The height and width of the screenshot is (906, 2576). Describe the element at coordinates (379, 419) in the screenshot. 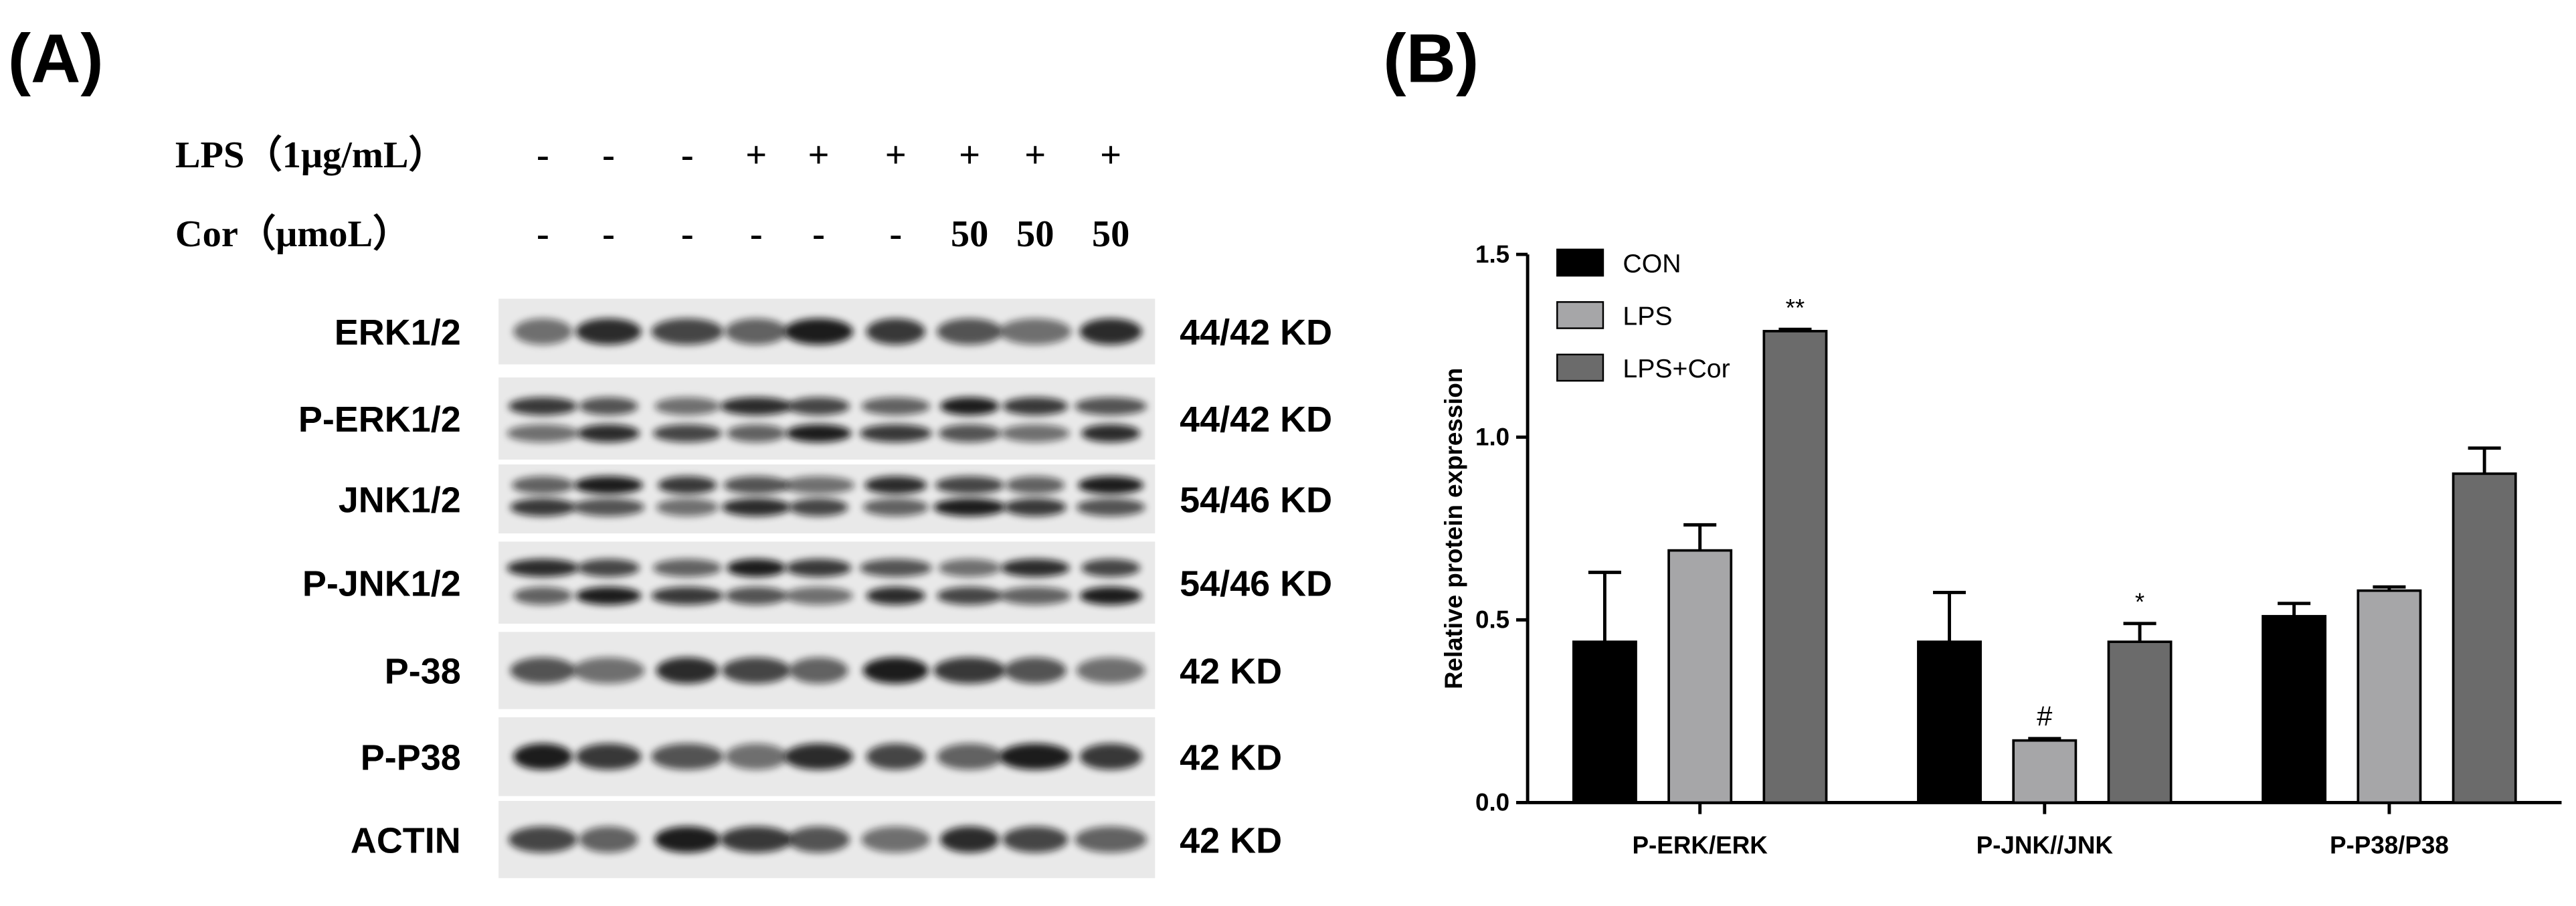

I see `protein-label: P-ERK1/2` at that location.